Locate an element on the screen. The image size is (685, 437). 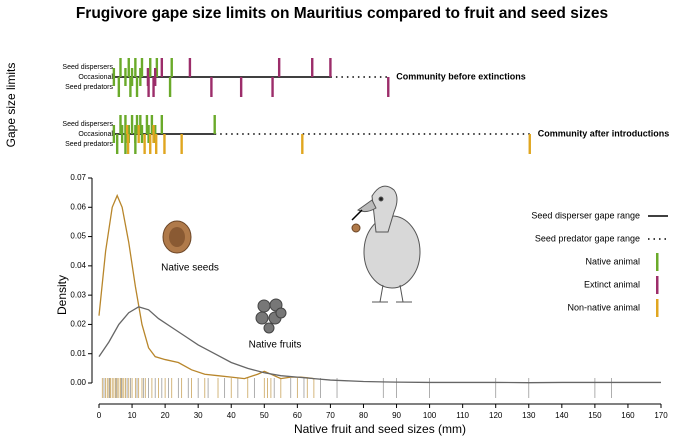
x-tick-label: 70 is located at coordinates (330, 415).